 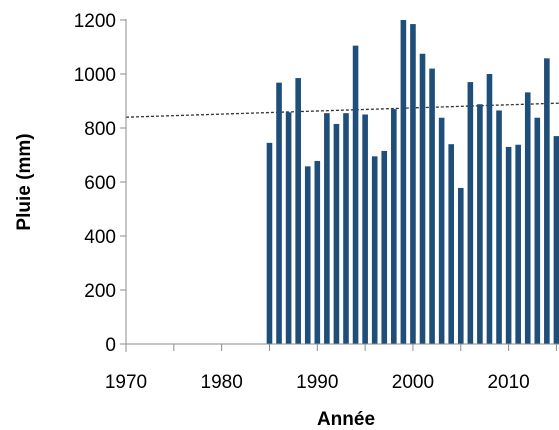 I want to click on y-tick-label-400: 400, so click(x=100, y=237).